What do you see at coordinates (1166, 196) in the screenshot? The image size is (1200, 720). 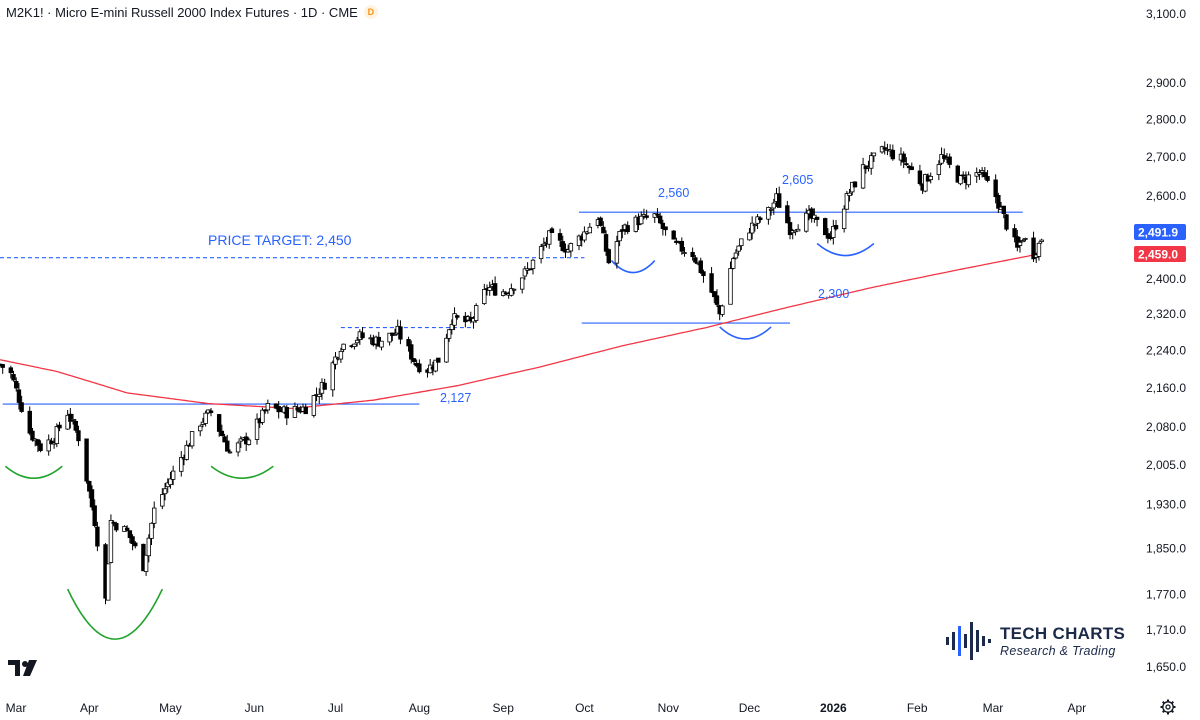 I see `y-tick-label: 2,600.0` at bounding box center [1166, 196].